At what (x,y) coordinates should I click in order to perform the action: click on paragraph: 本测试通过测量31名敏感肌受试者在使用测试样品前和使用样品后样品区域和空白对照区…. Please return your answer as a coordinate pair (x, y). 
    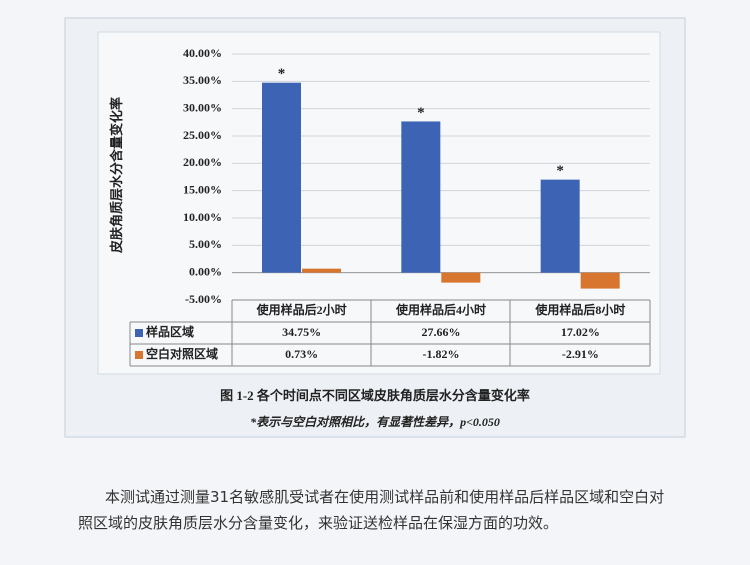
    Looking at the image, I should click on (371, 510).